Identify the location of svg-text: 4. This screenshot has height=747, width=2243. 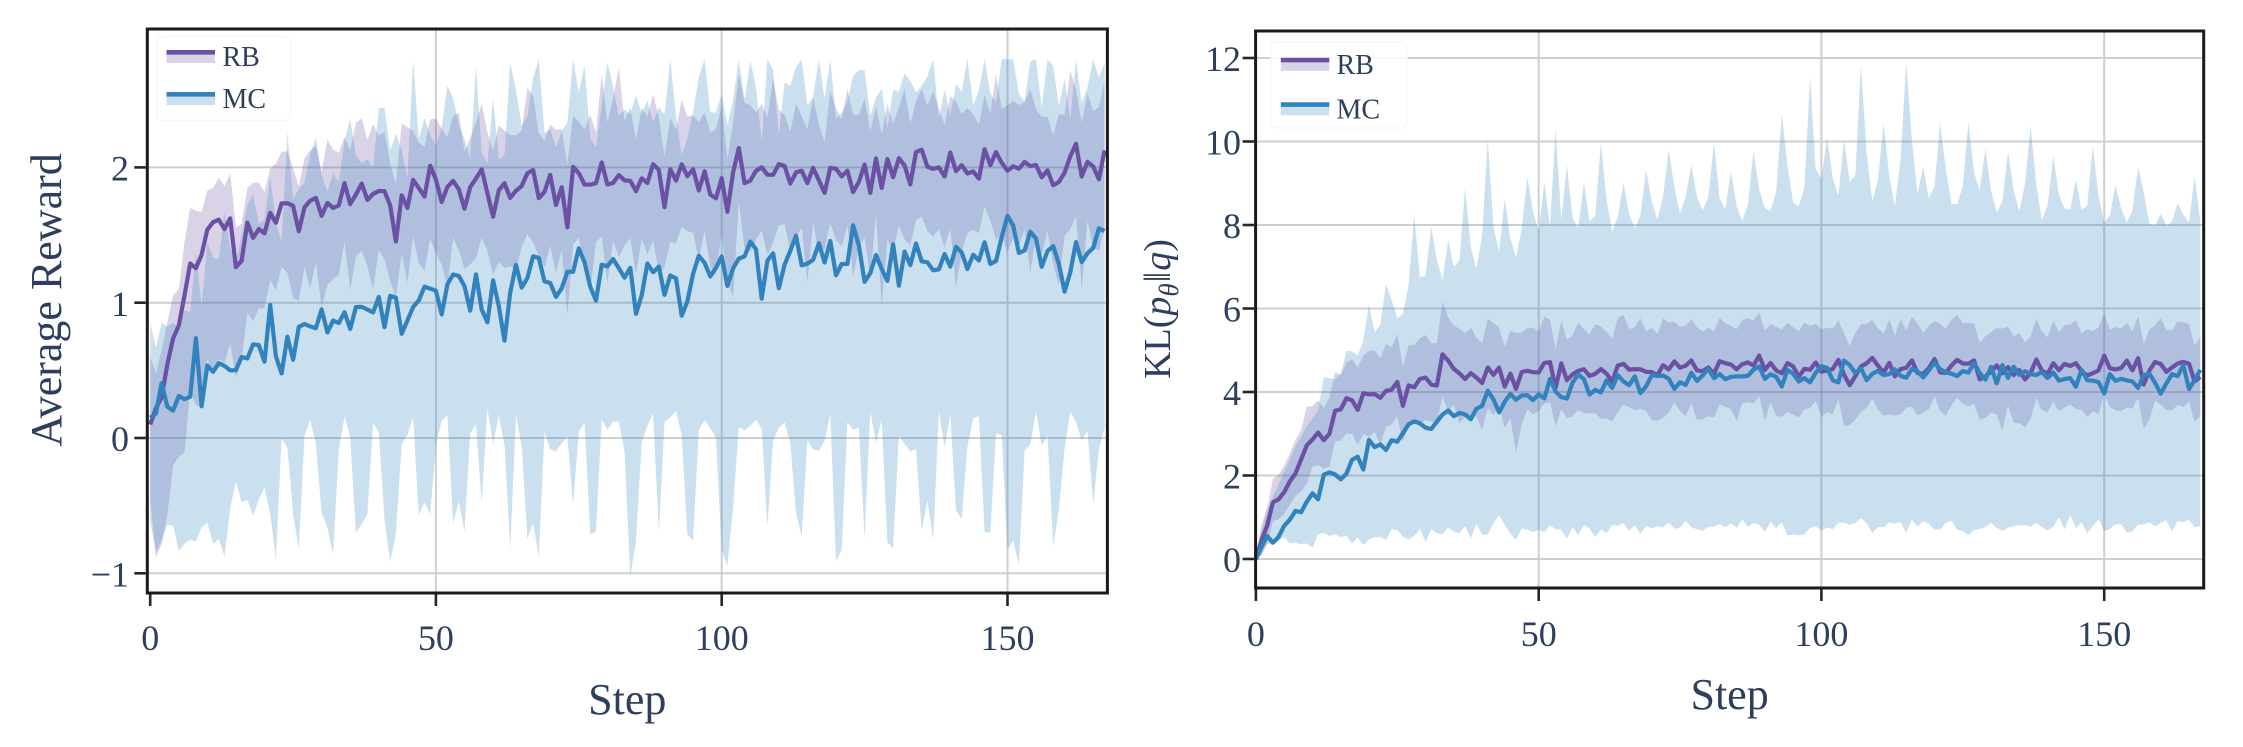
(1232, 393).